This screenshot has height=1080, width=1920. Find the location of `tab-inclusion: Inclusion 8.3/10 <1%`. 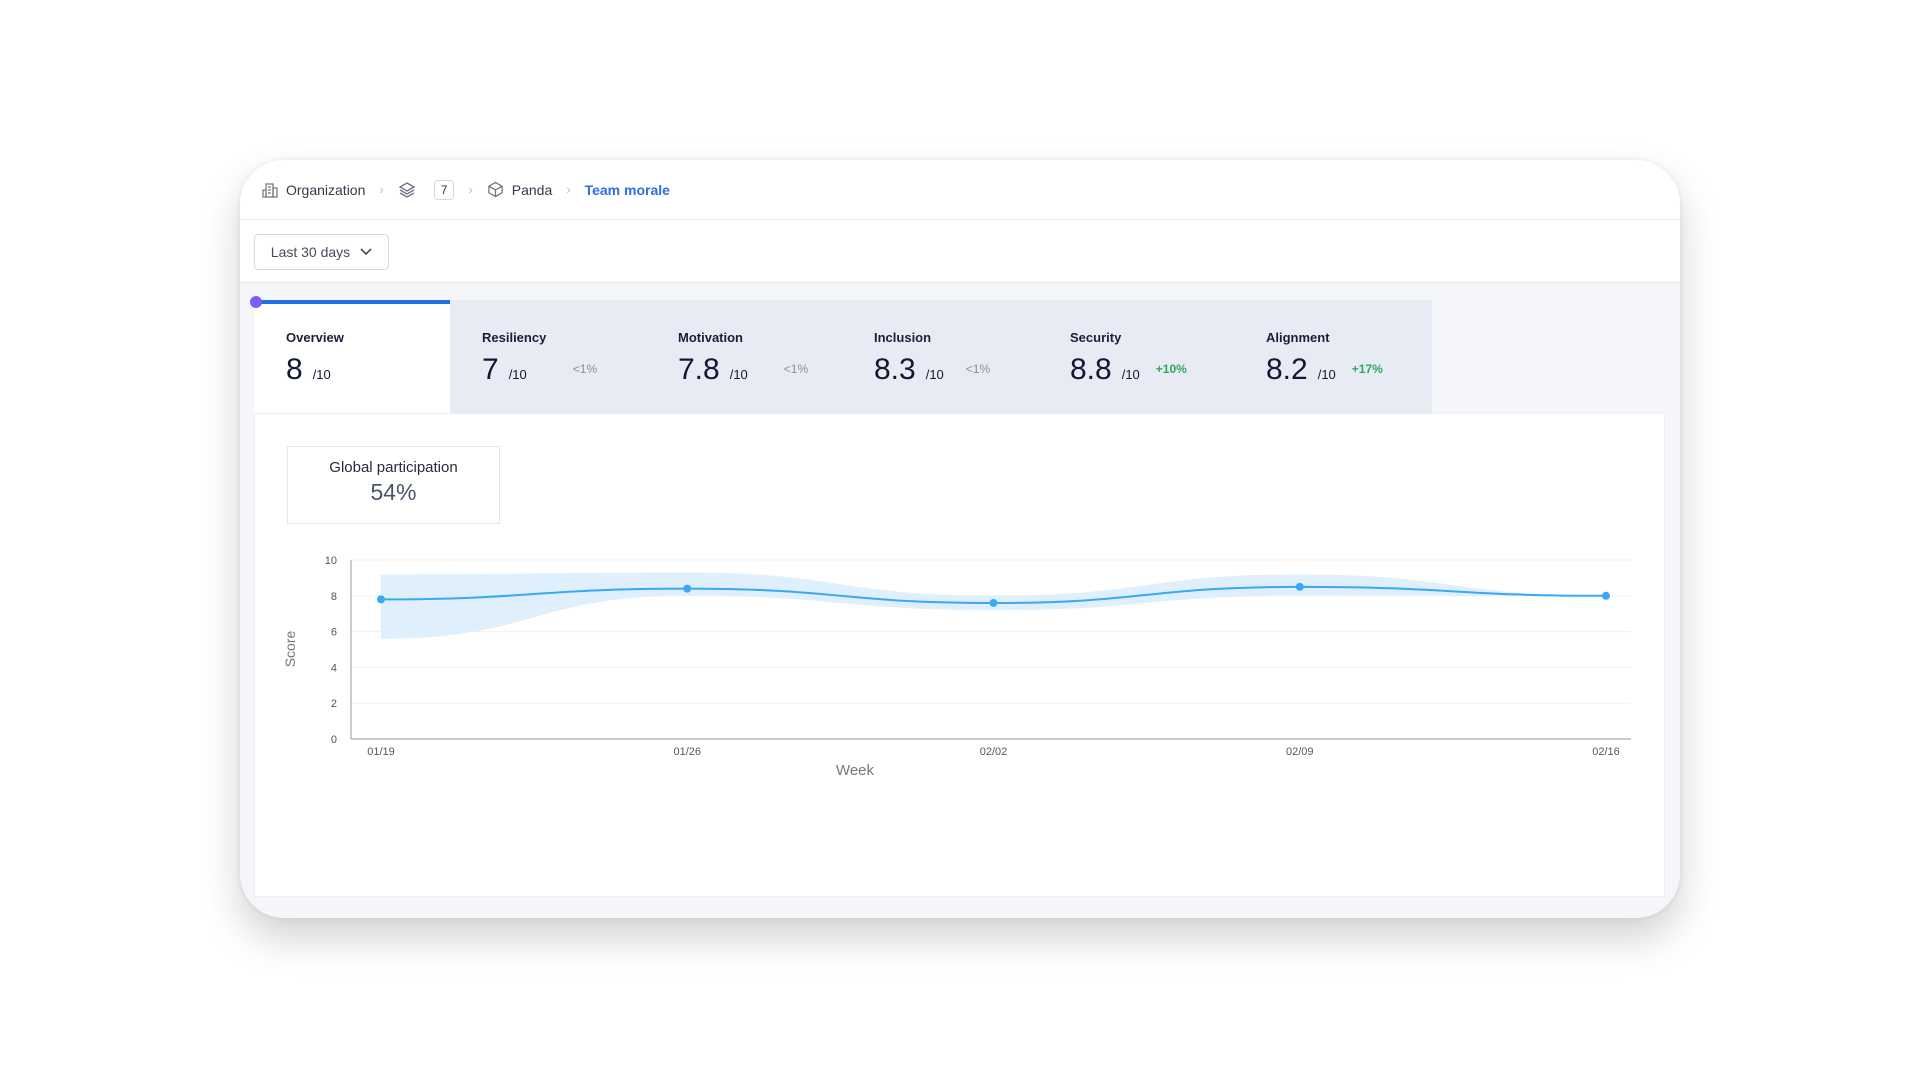

tab-inclusion: Inclusion 8.3/10 <1% is located at coordinates (940, 356).